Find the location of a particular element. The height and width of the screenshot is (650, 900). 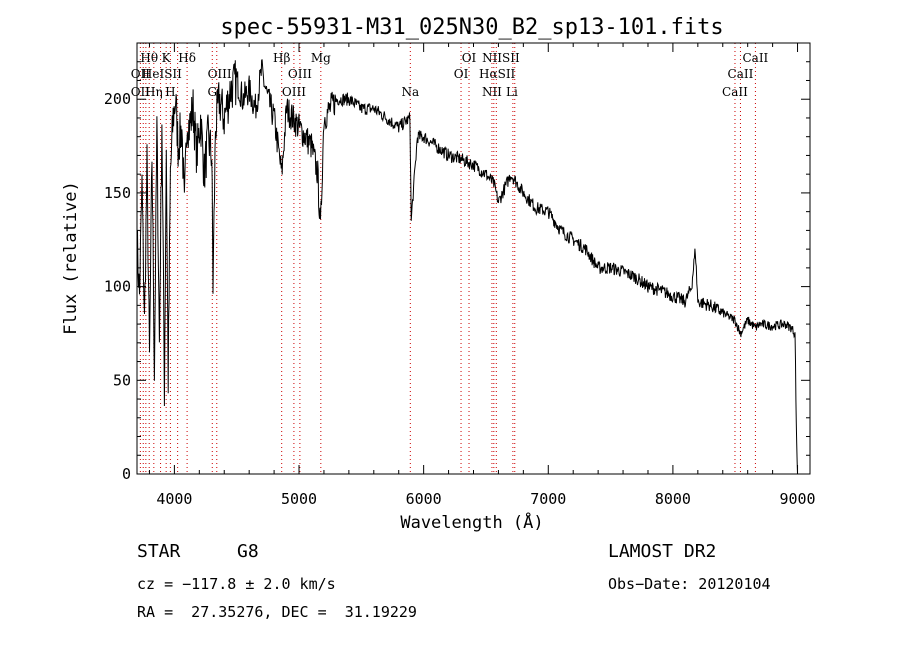

x-tick-label: 5000 is located at coordinates (299, 499).